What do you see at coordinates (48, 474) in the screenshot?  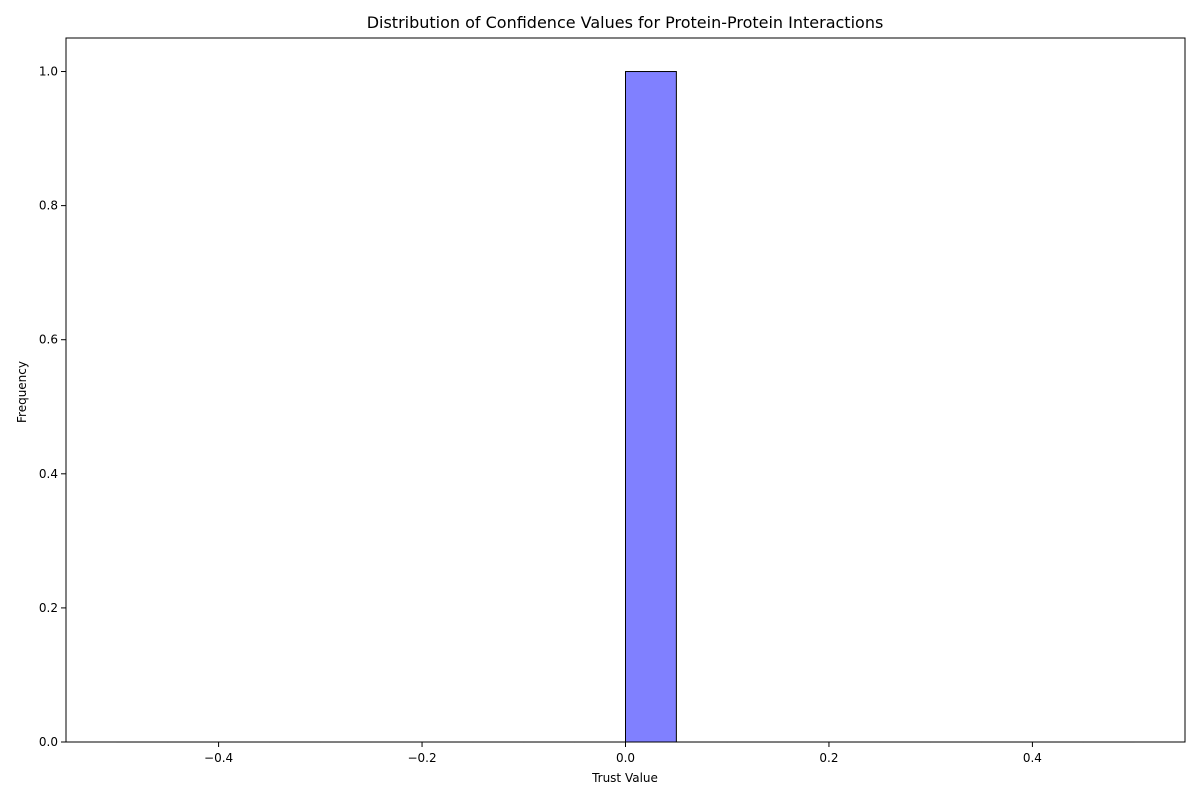 I see `y-tick-label: 0.4` at bounding box center [48, 474].